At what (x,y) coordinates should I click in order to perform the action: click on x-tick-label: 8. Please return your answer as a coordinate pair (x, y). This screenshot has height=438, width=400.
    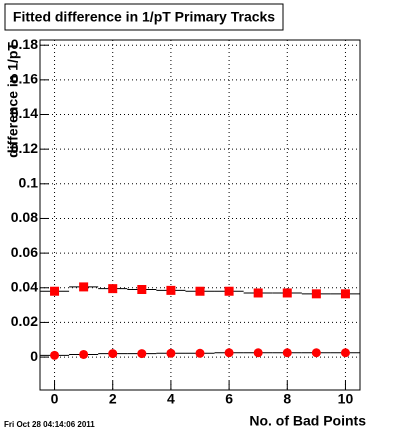
    Looking at the image, I should click on (287, 399).